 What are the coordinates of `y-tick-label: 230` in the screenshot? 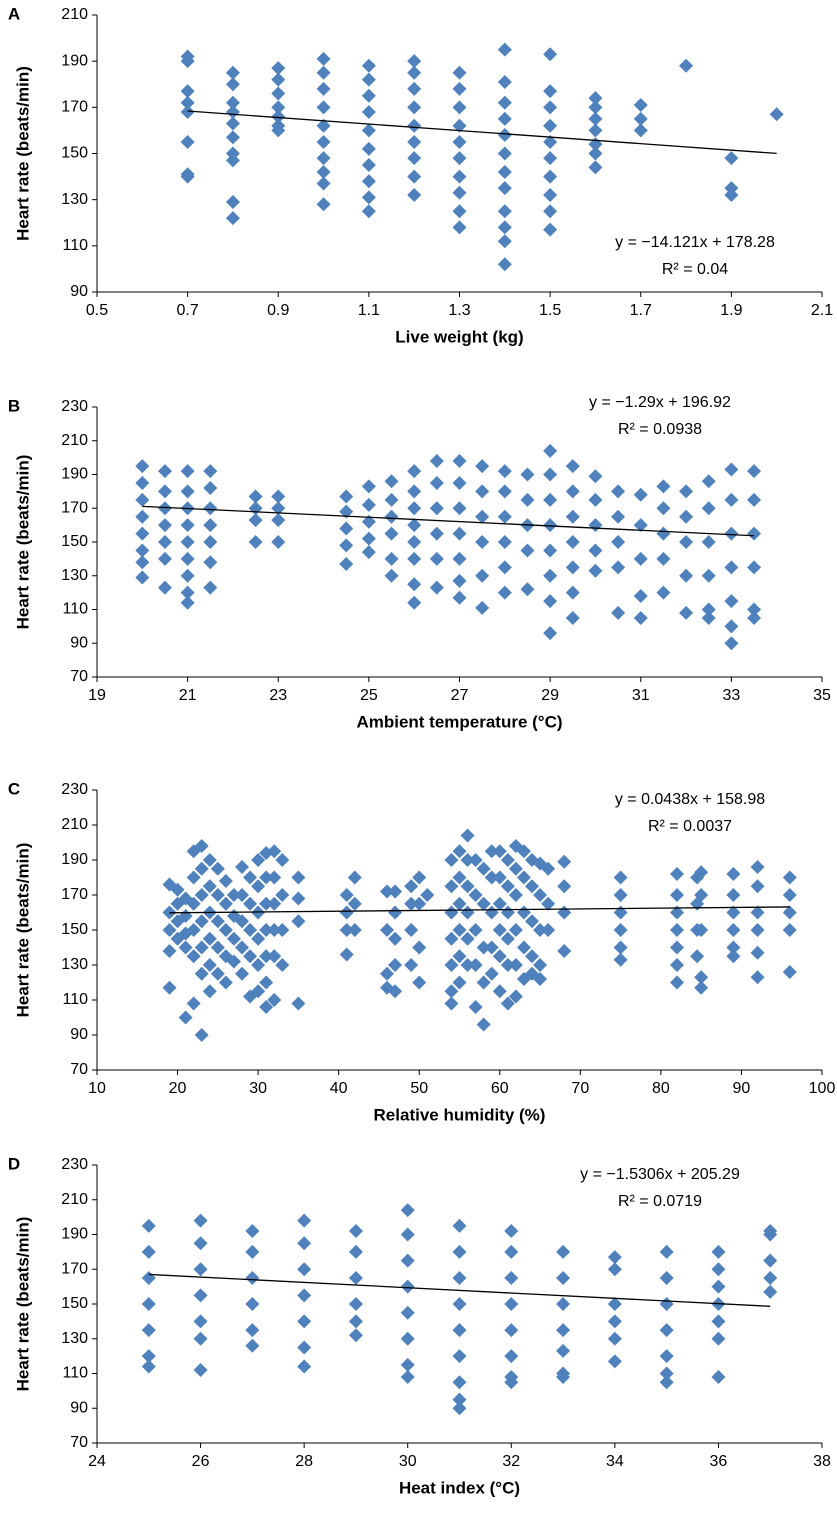 It's located at (74, 1164).